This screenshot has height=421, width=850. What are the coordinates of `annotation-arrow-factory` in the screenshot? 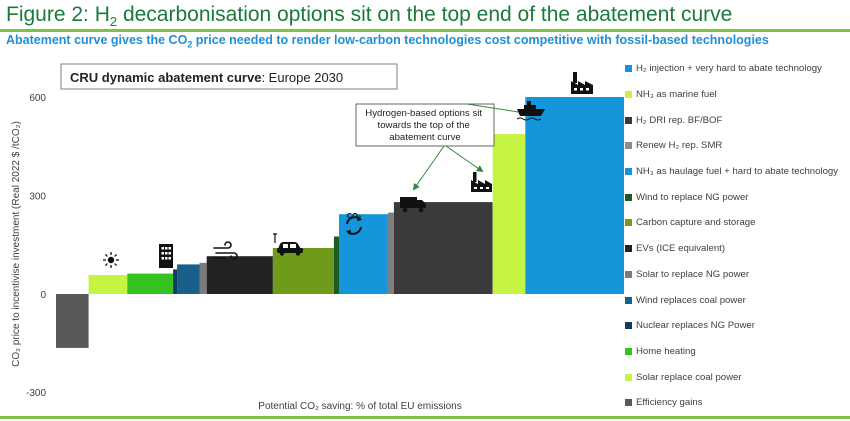 It's located at (464, 159).